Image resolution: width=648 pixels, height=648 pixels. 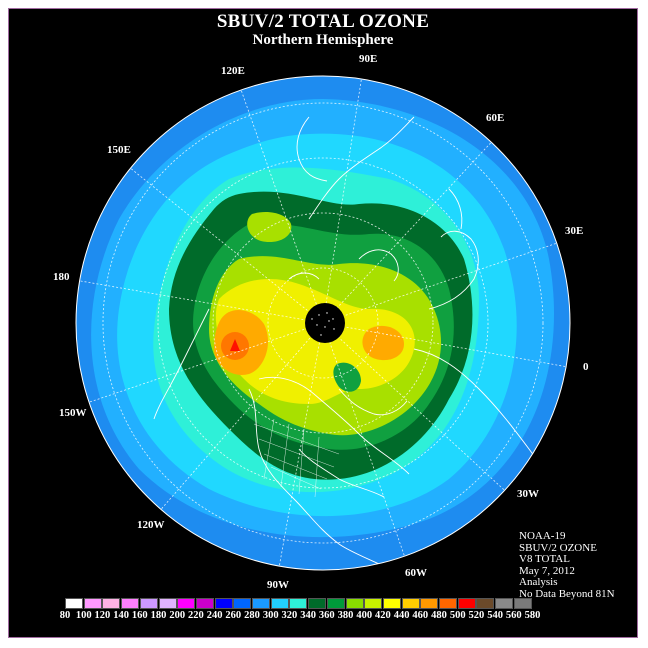 I want to click on color-scale-tick-label: 180, so click(x=158, y=615).